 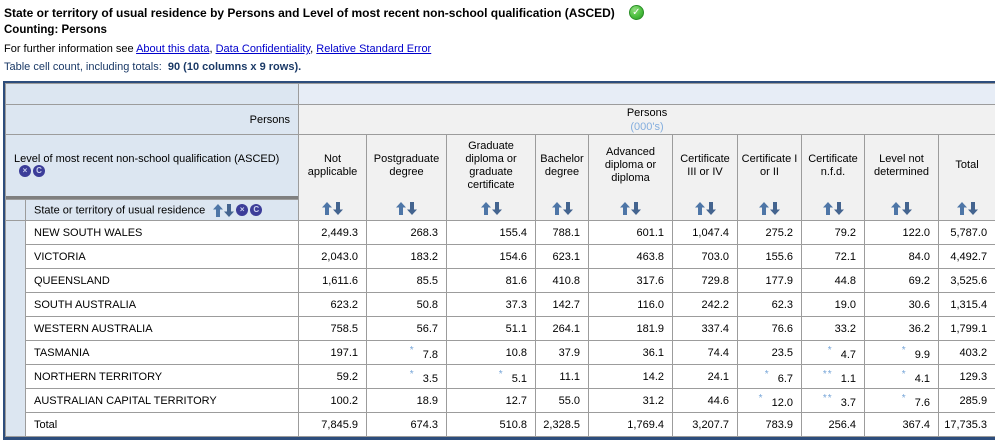 What do you see at coordinates (833, 305) in the screenshot?
I see `data-cell: 19.0` at bounding box center [833, 305].